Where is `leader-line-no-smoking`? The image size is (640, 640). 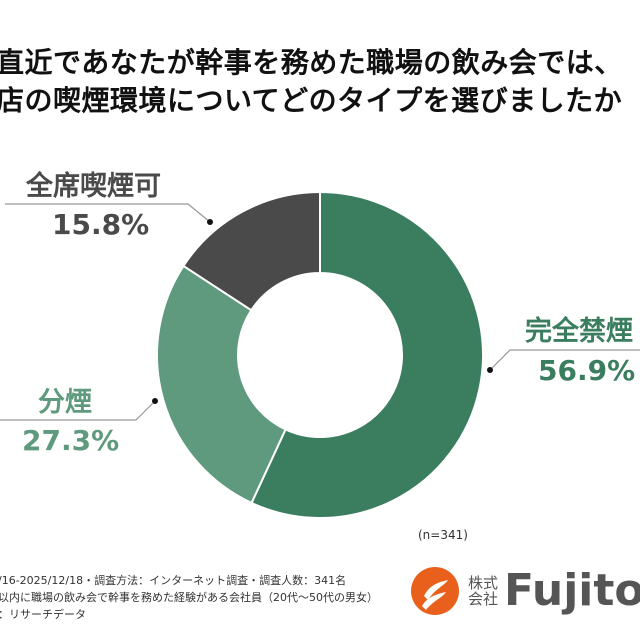
leader-line-no-smoking is located at coordinates (564, 360).